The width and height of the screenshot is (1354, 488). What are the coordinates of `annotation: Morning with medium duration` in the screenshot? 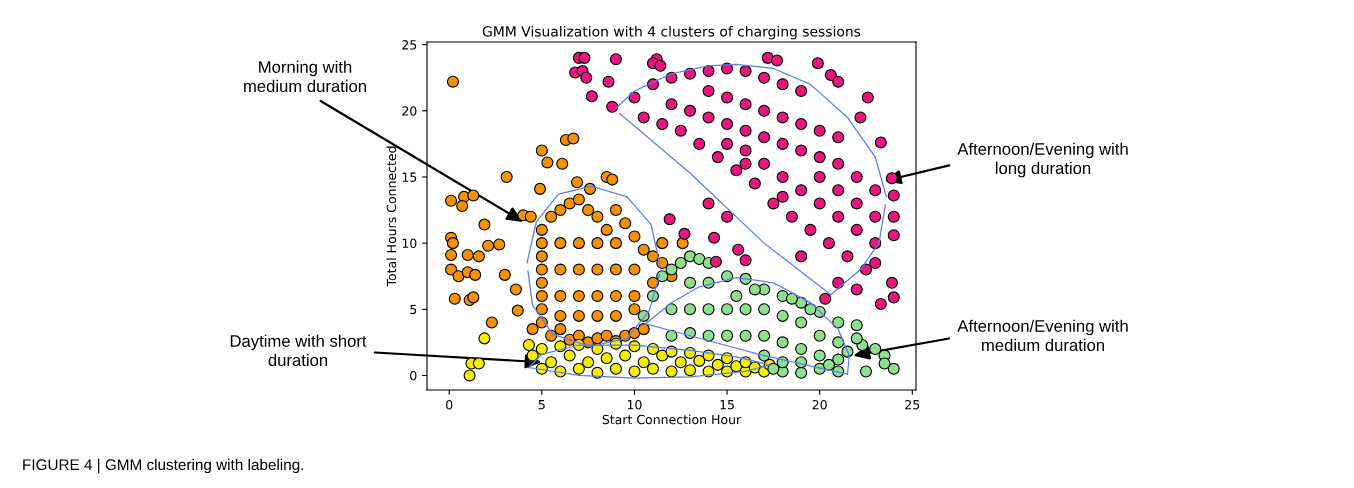 It's located at (305, 76).